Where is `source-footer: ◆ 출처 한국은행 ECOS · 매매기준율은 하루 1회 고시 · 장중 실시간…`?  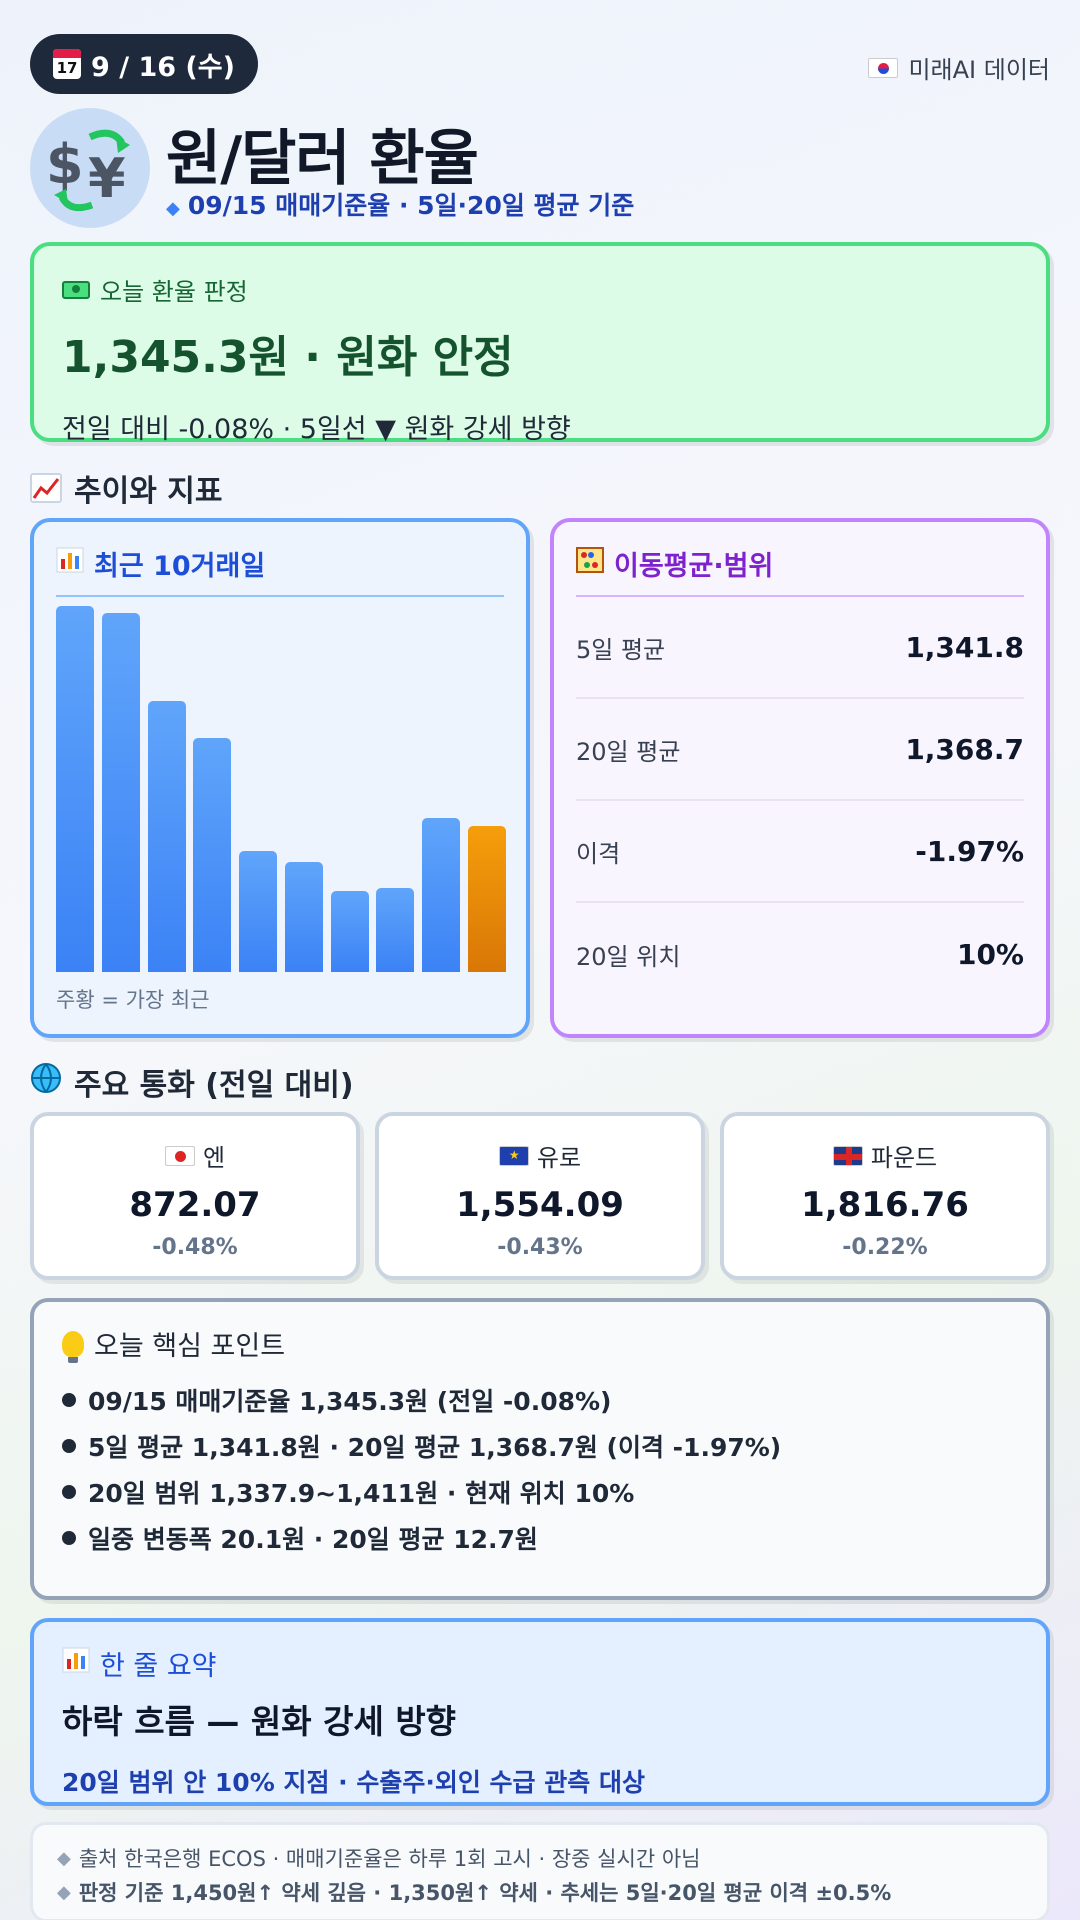 source-footer: ◆ 출처 한국은행 ECOS · 매매기준율은 하루 1회 고시 · 장중 실시간… is located at coordinates (540, 1871).